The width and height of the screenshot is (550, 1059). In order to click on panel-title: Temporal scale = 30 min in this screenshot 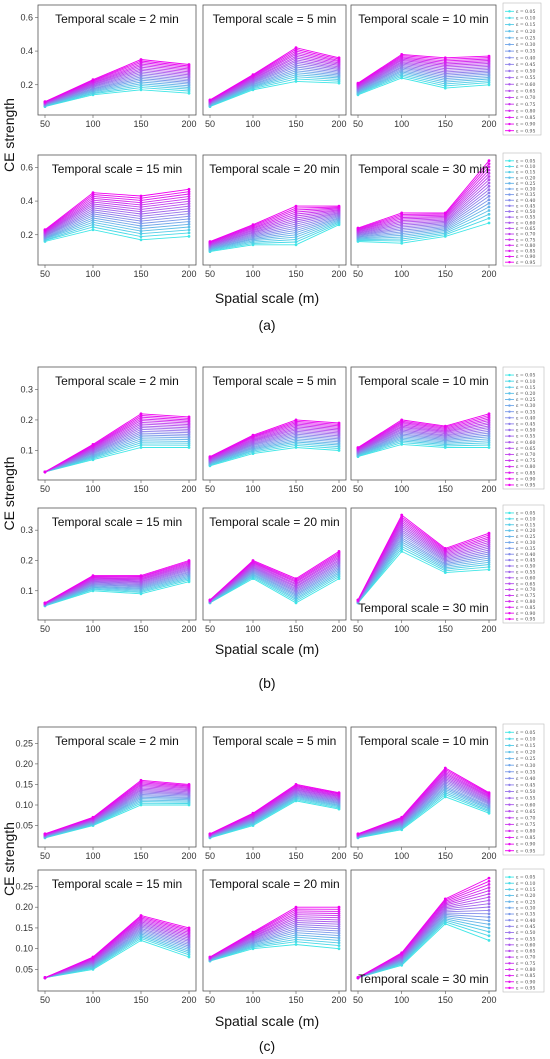, I will do `click(423, 169)`.